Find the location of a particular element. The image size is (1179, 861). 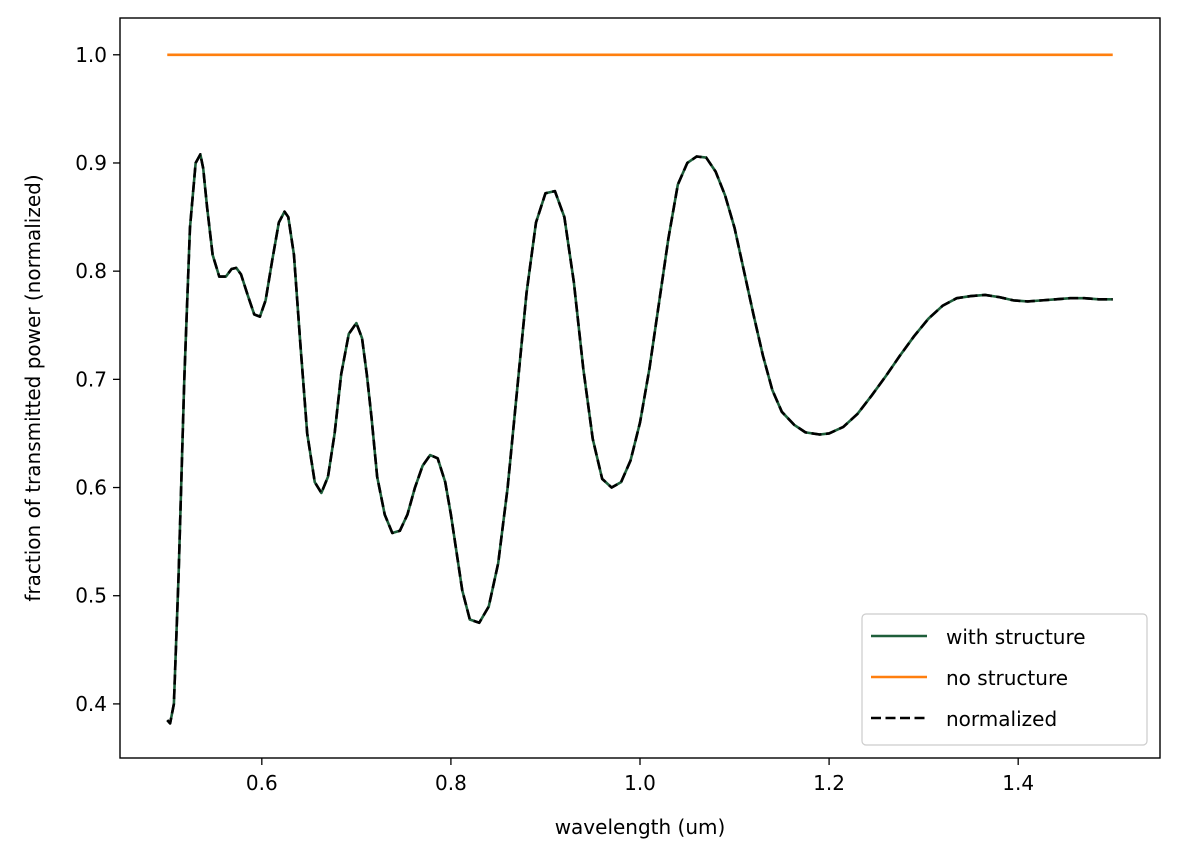

legend-box is located at coordinates (1004, 679).